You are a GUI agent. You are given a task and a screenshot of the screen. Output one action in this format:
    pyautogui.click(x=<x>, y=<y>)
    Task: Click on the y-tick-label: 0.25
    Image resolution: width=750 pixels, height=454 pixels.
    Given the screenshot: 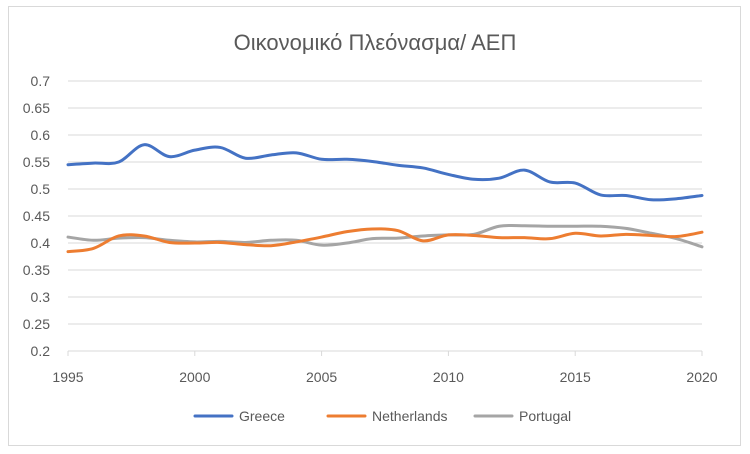 What is the action you would take?
    pyautogui.click(x=36, y=324)
    